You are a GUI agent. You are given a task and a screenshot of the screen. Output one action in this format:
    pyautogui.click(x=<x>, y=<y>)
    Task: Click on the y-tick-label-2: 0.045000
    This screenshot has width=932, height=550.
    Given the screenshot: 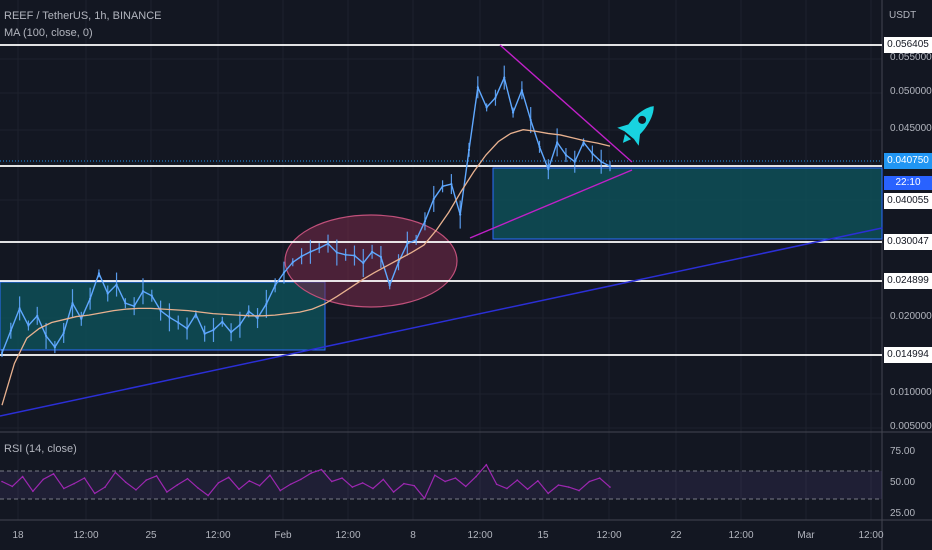 What is the action you would take?
    pyautogui.click(x=911, y=128)
    